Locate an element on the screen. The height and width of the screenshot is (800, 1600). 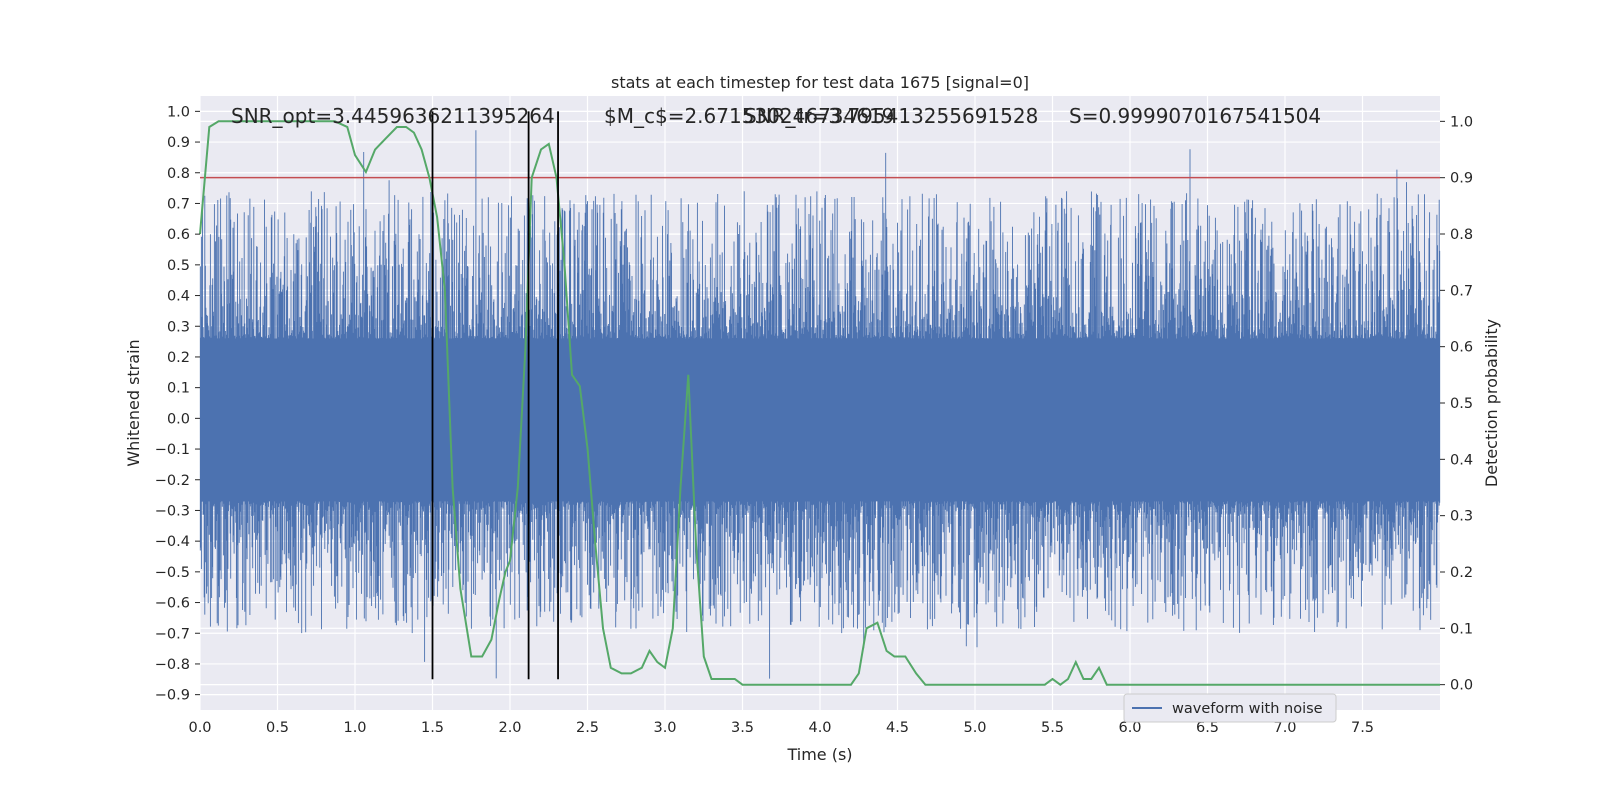
y-tick-label: 0.5 is located at coordinates (178, 266).